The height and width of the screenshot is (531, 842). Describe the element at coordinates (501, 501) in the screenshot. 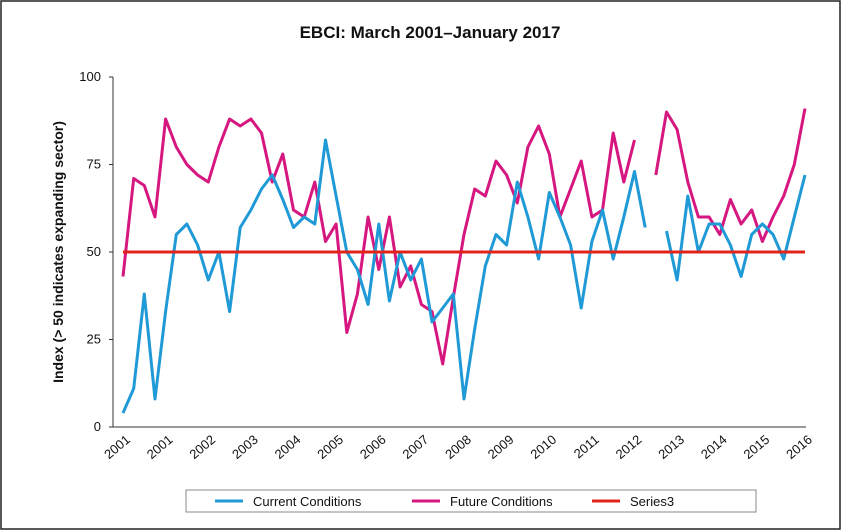

I see `legend-label: Future Conditions` at that location.